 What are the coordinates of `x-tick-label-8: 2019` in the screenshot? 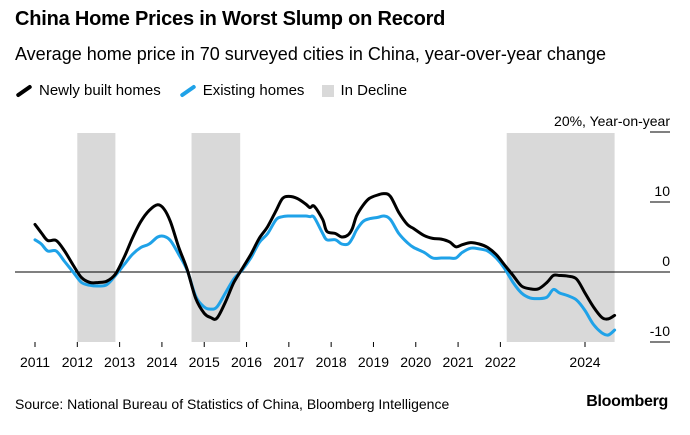 It's located at (373, 362).